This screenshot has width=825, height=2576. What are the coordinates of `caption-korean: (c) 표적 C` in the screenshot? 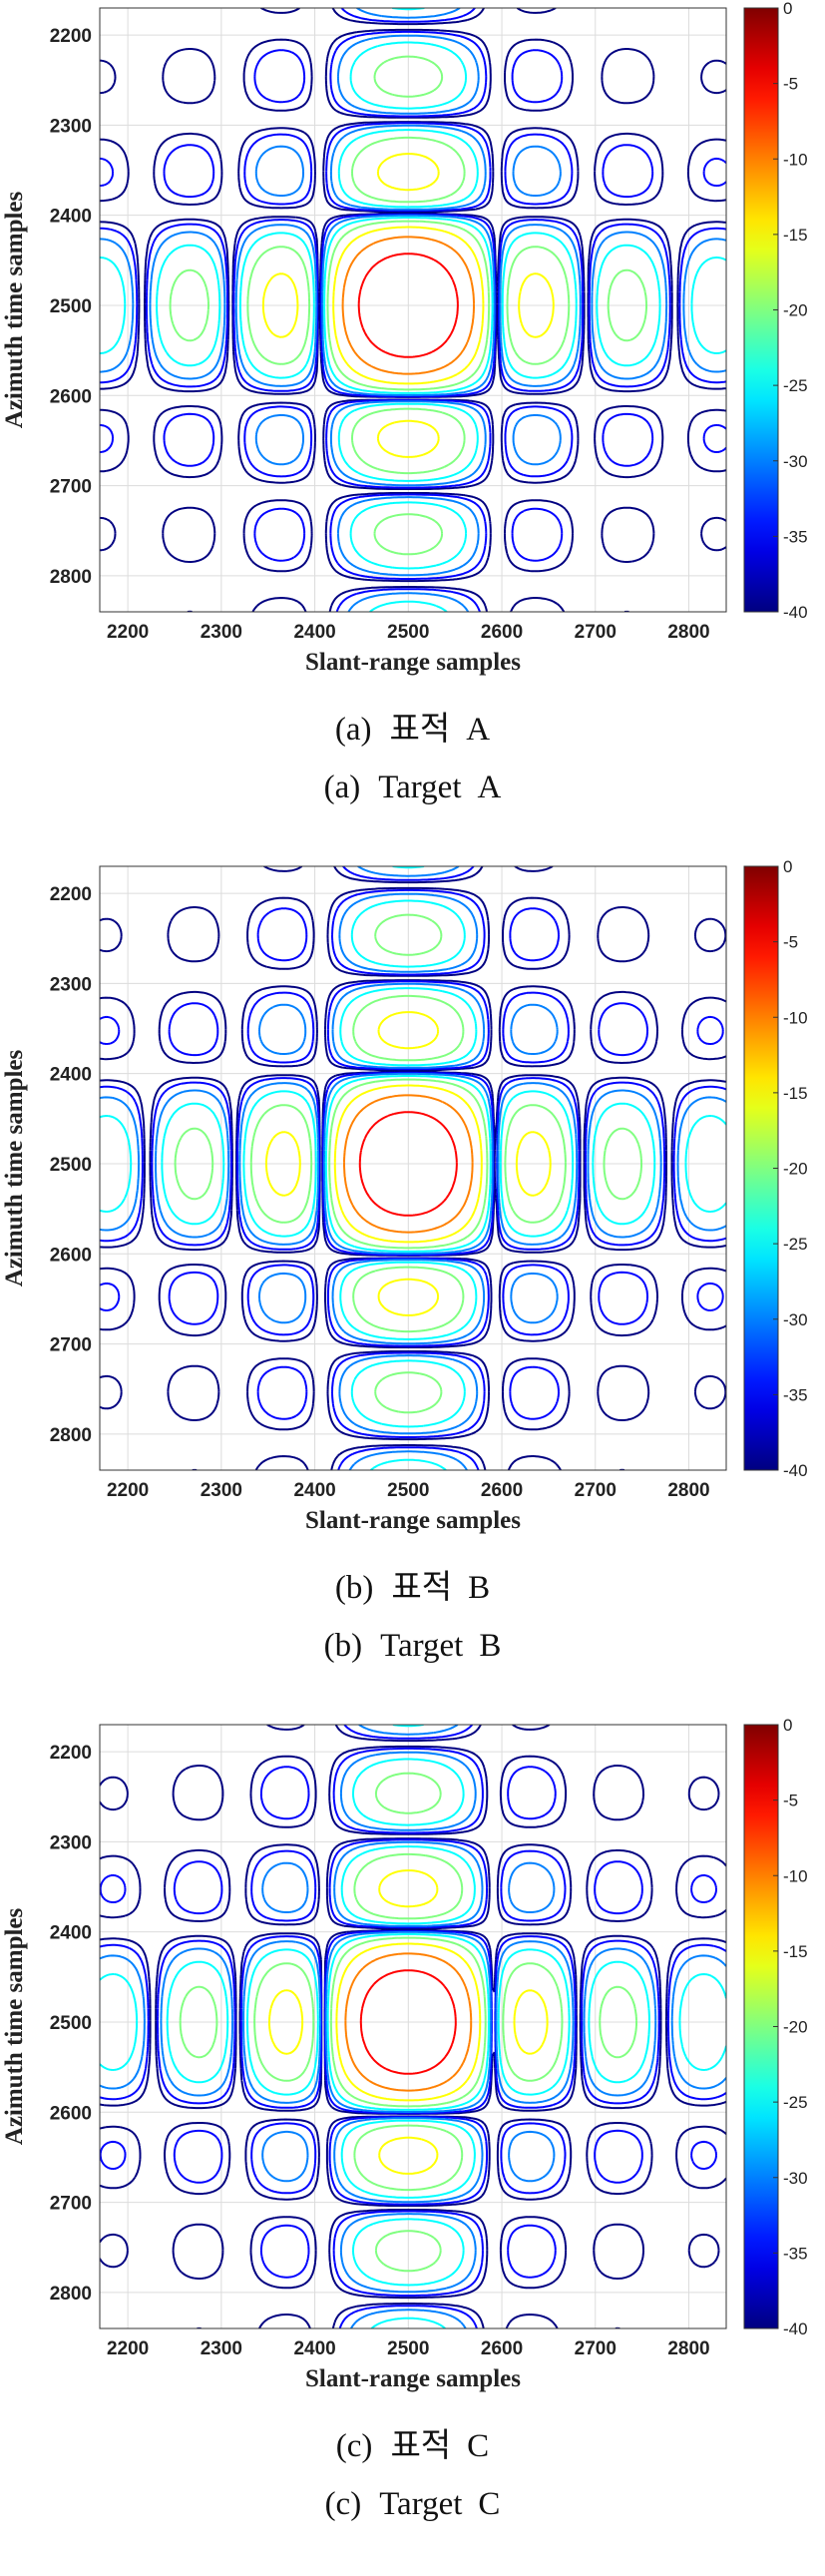 It's located at (412, 2442).